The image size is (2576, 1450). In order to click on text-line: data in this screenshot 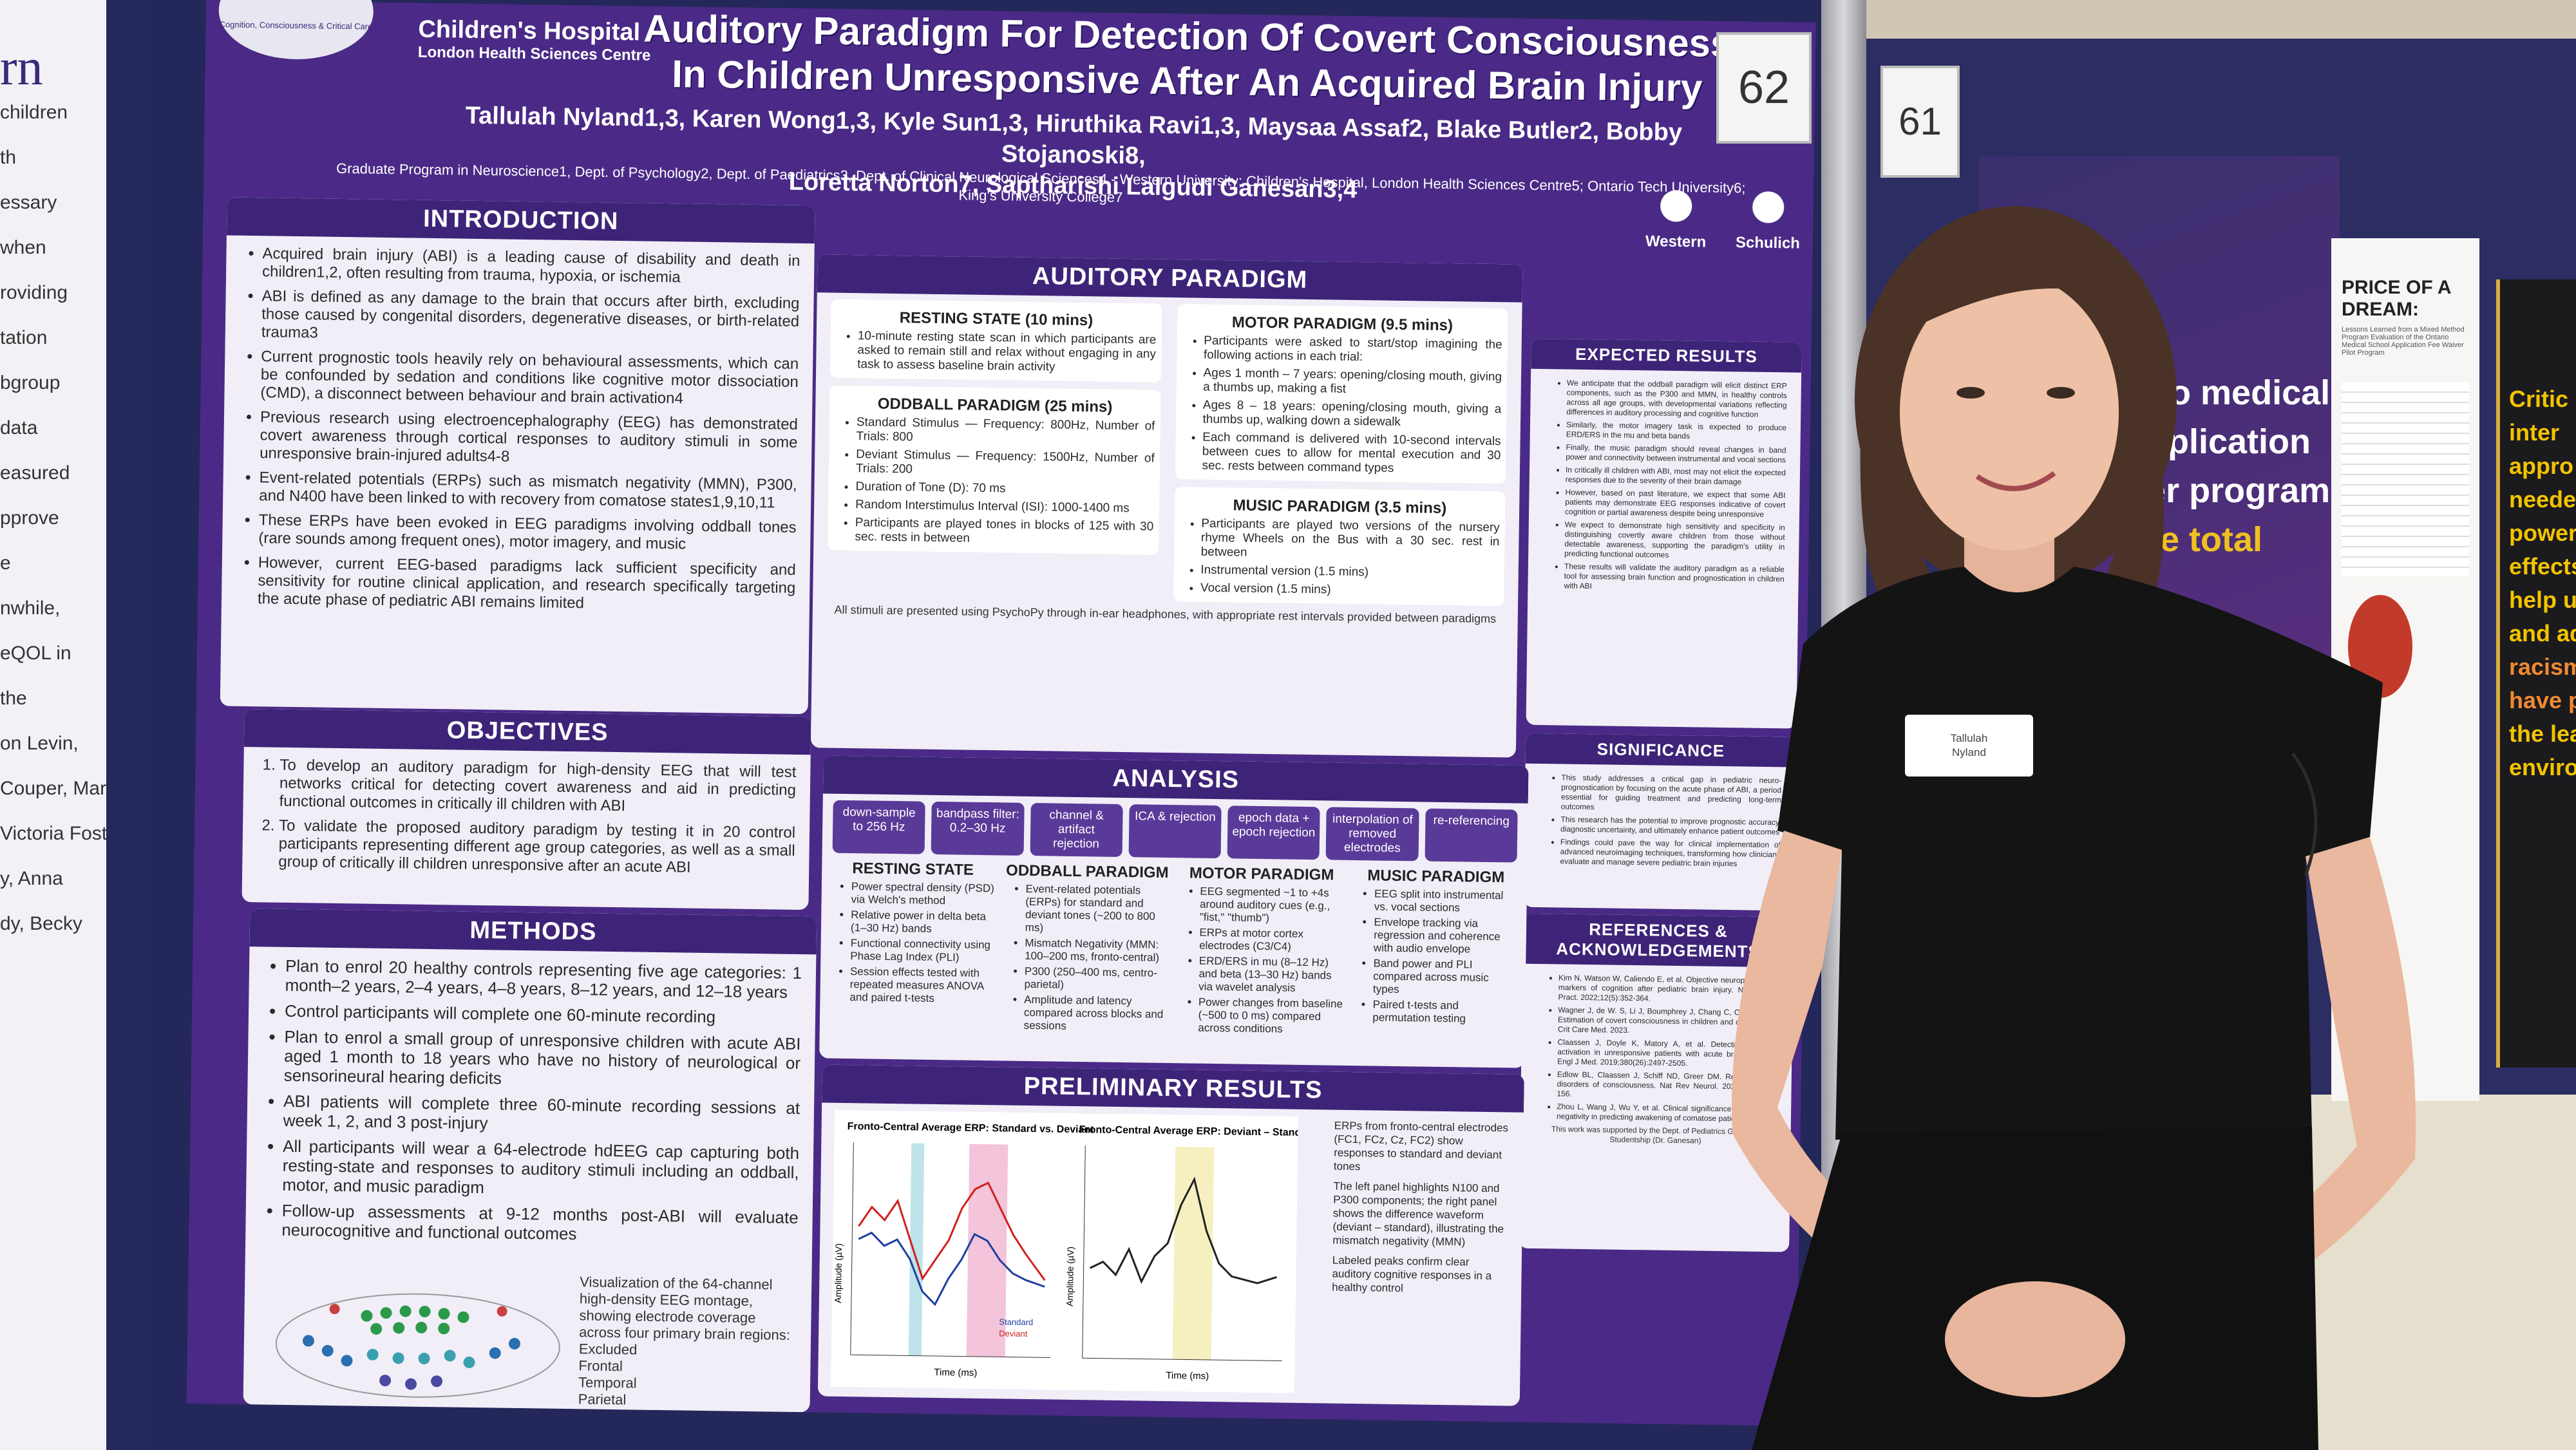, I will do `click(19, 427)`.